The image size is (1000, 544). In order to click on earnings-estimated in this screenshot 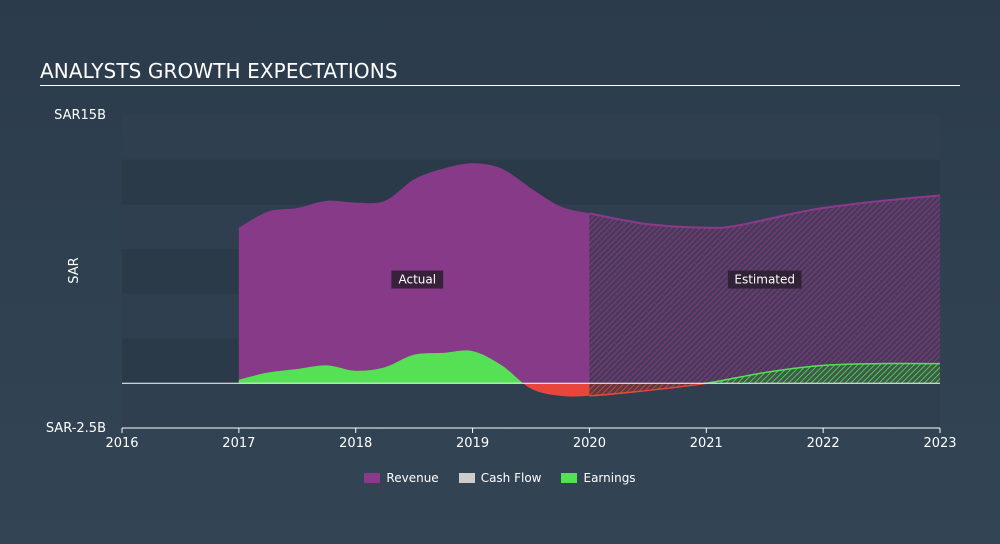, I will do `click(765, 379)`.